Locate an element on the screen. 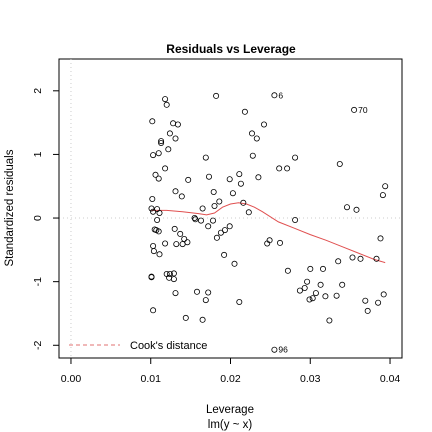 This screenshot has width=432, height=432. x-axis: 0.00 0.01 0.02 0.03 0.04 is located at coordinates (230, 371).